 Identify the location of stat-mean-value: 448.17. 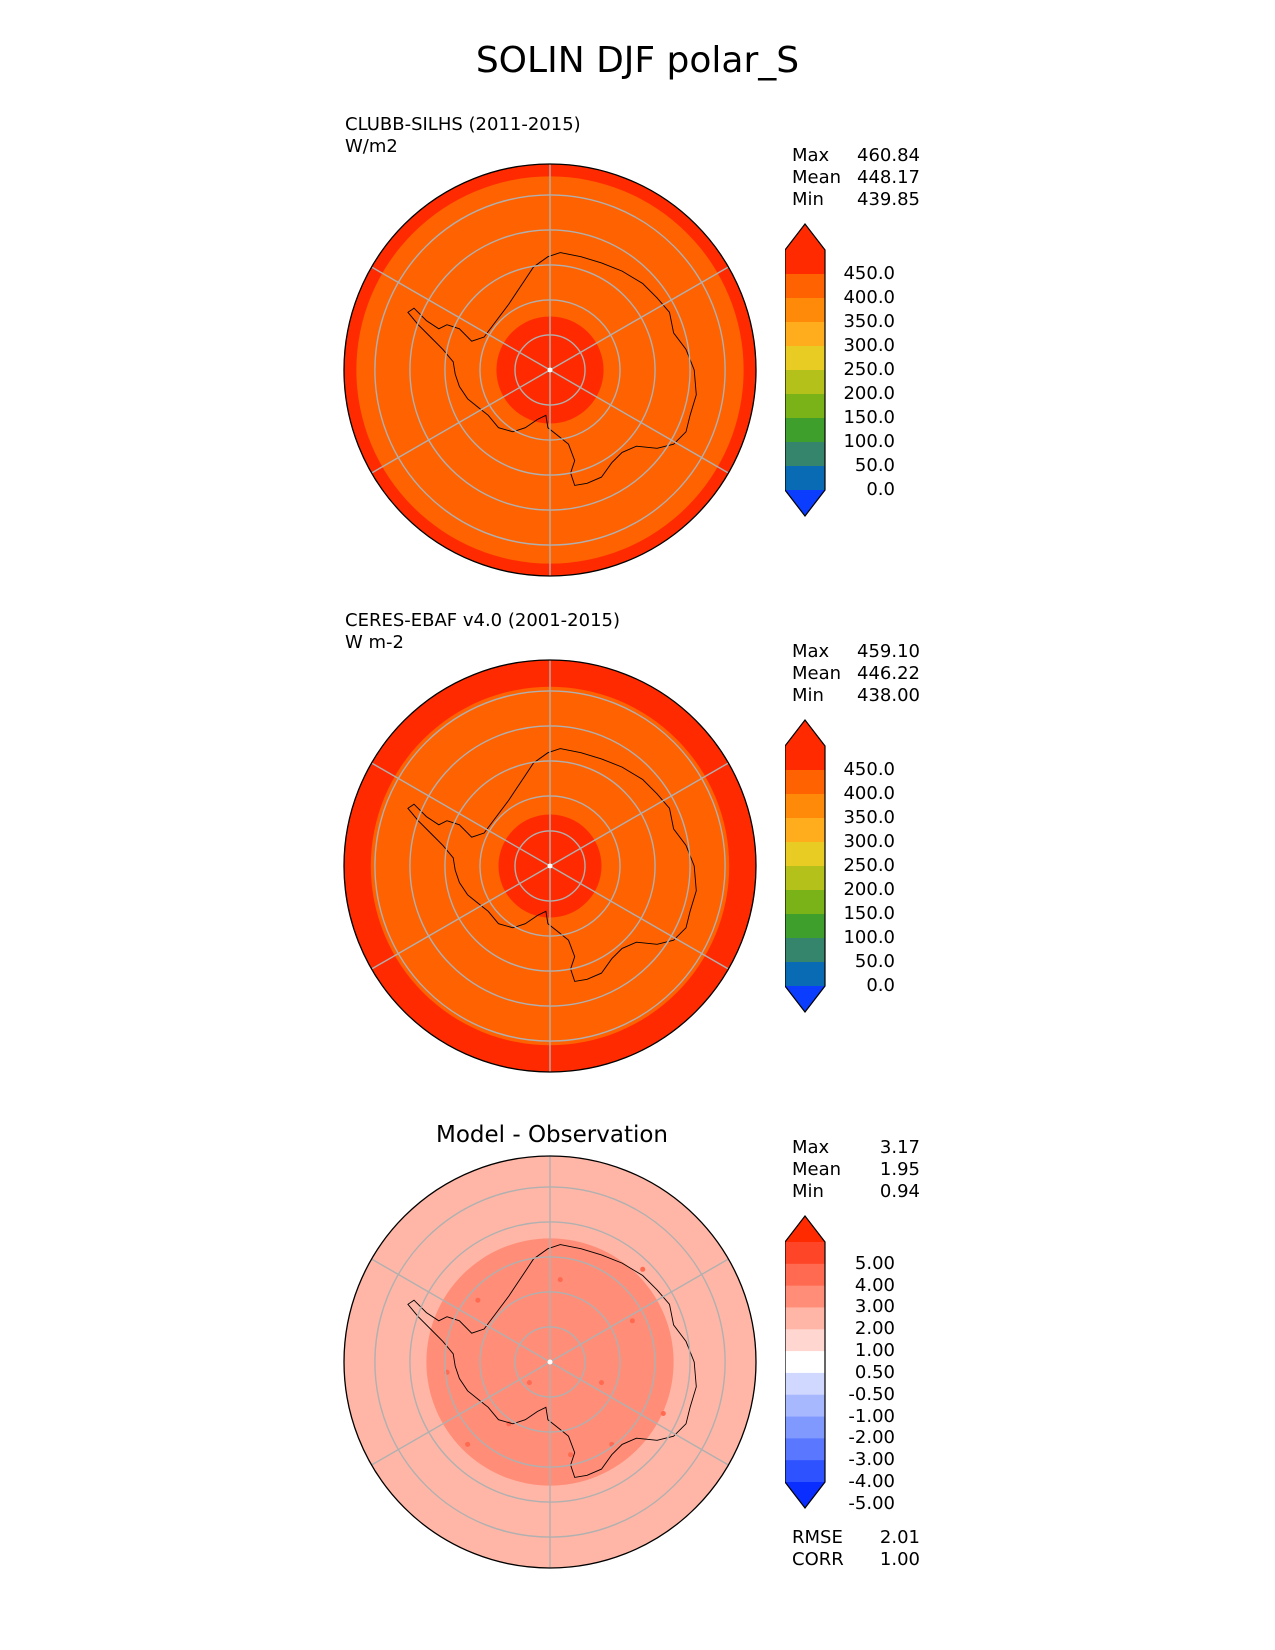
(888, 177).